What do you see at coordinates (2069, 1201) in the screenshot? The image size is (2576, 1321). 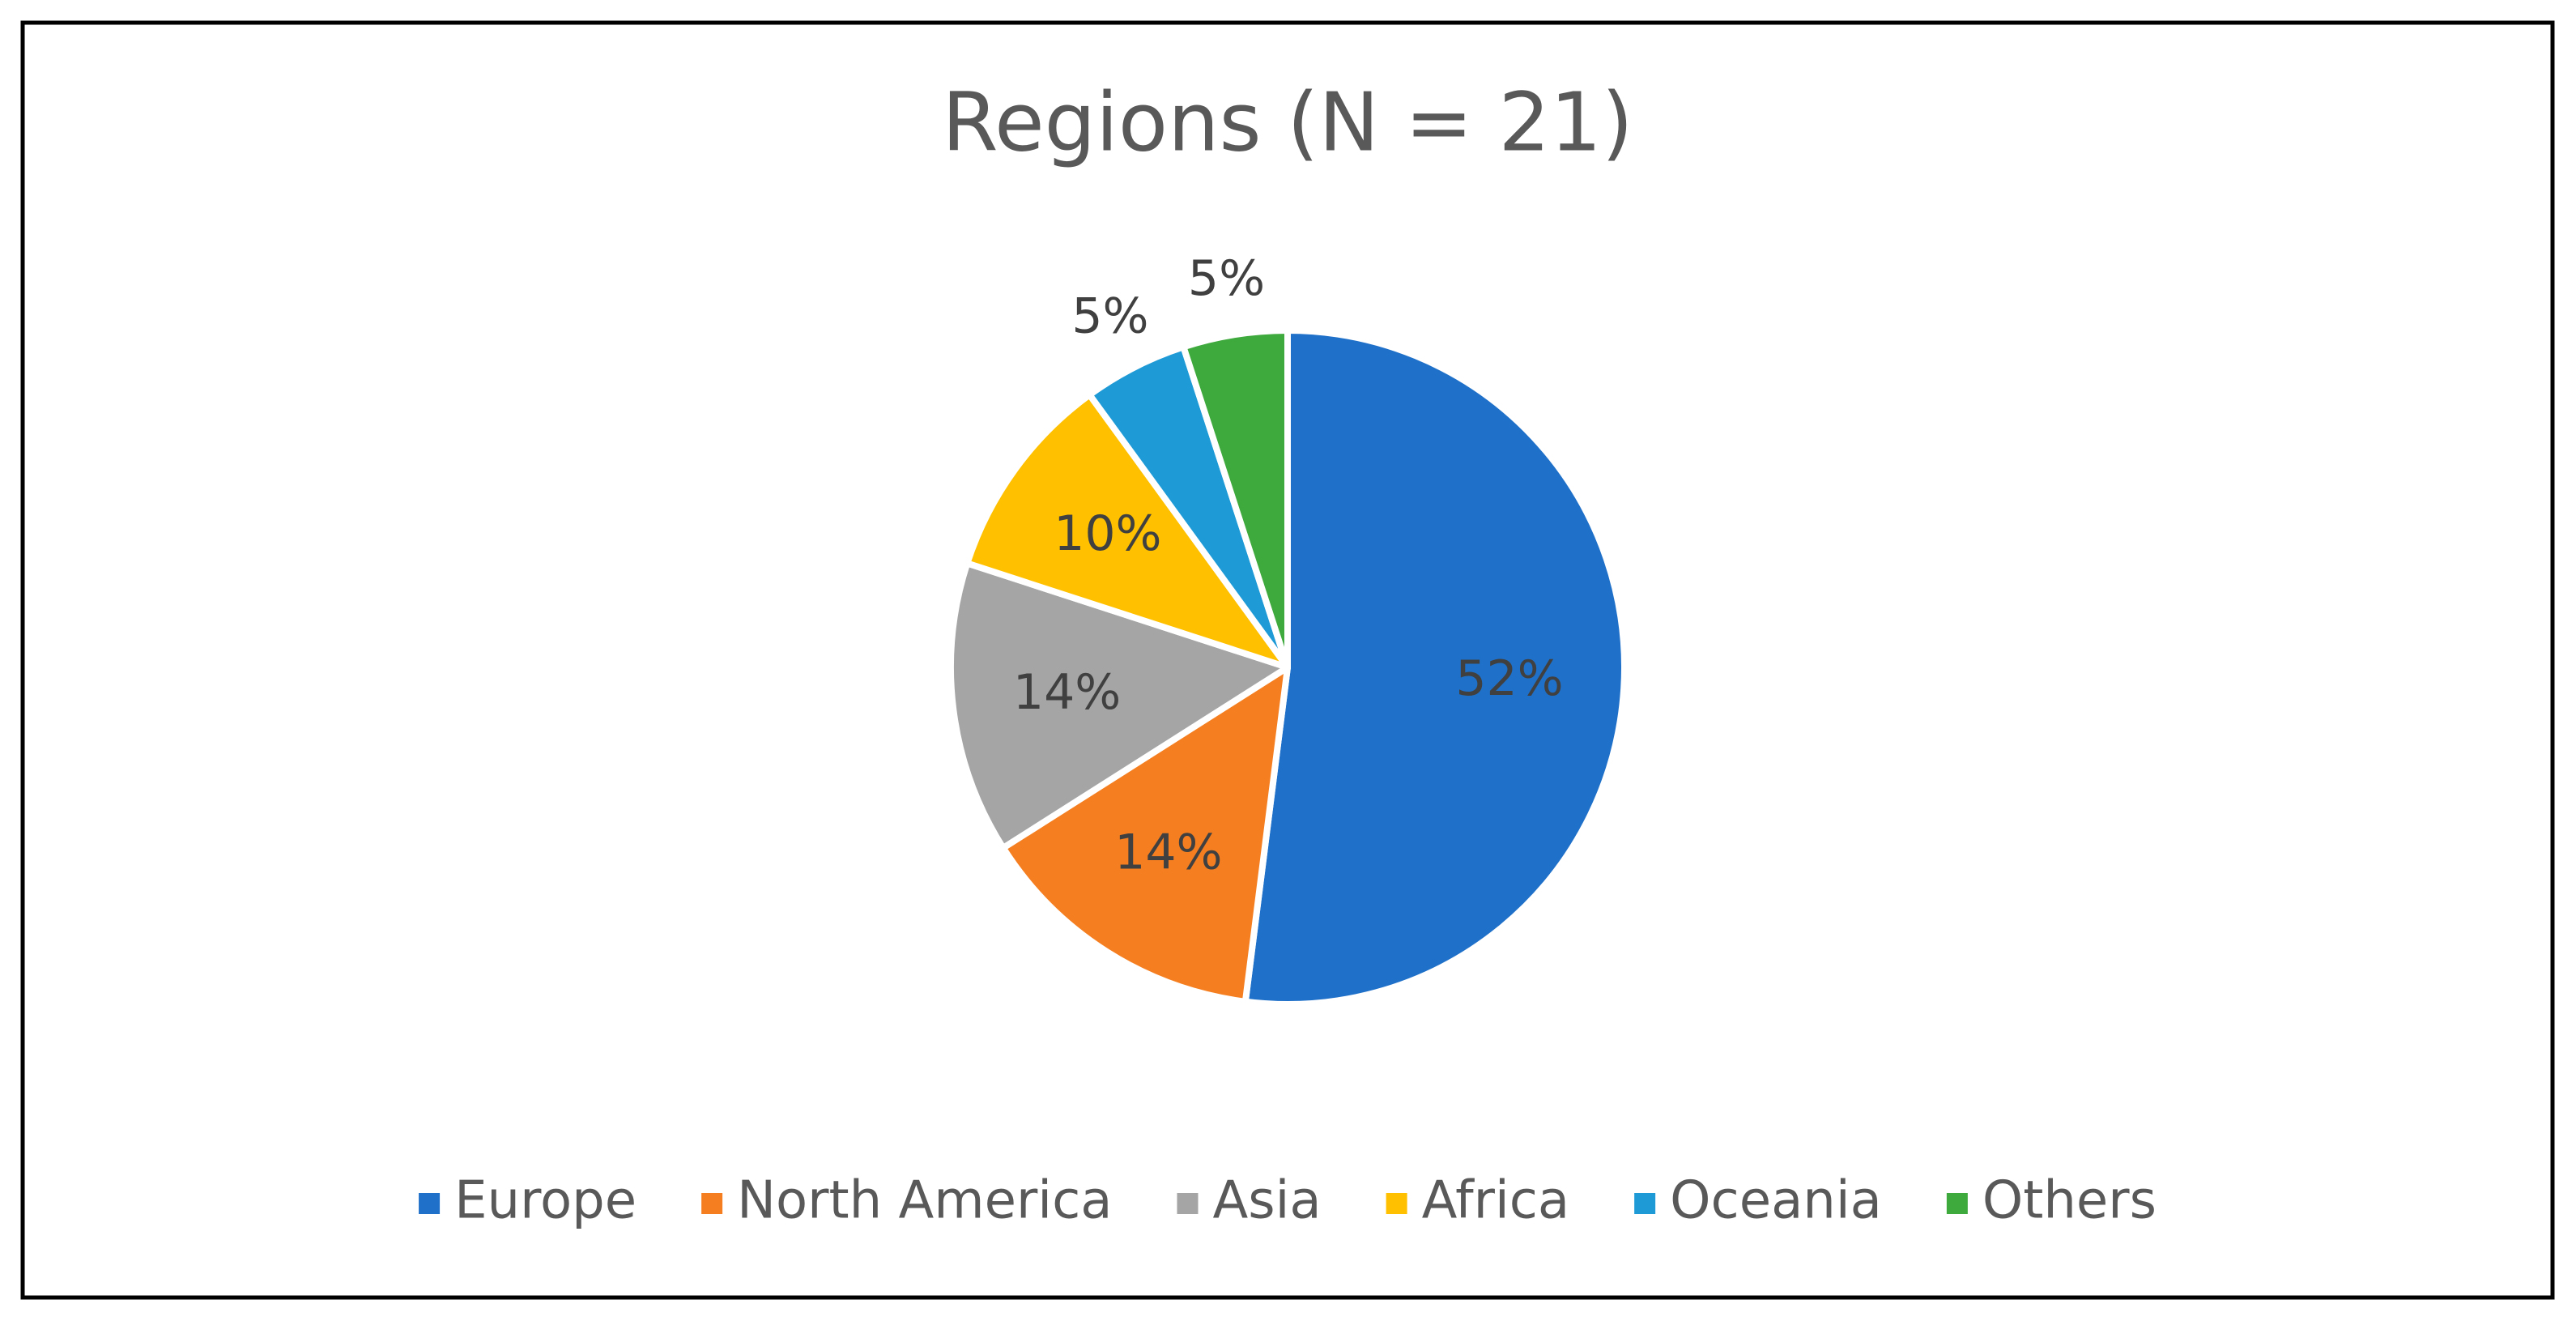 I see `legend-label: Others` at bounding box center [2069, 1201].